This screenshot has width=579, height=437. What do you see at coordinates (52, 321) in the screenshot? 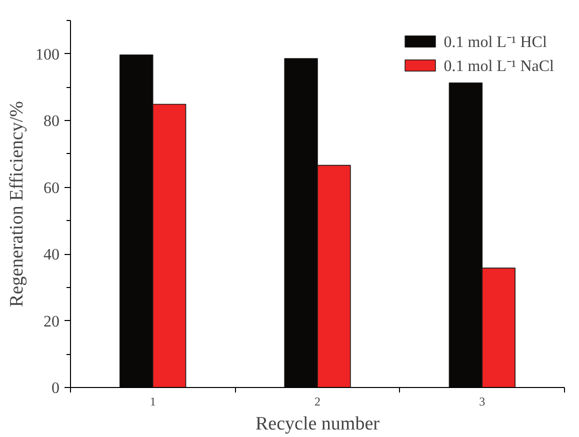
I see `y-tick-label: 20` at bounding box center [52, 321].